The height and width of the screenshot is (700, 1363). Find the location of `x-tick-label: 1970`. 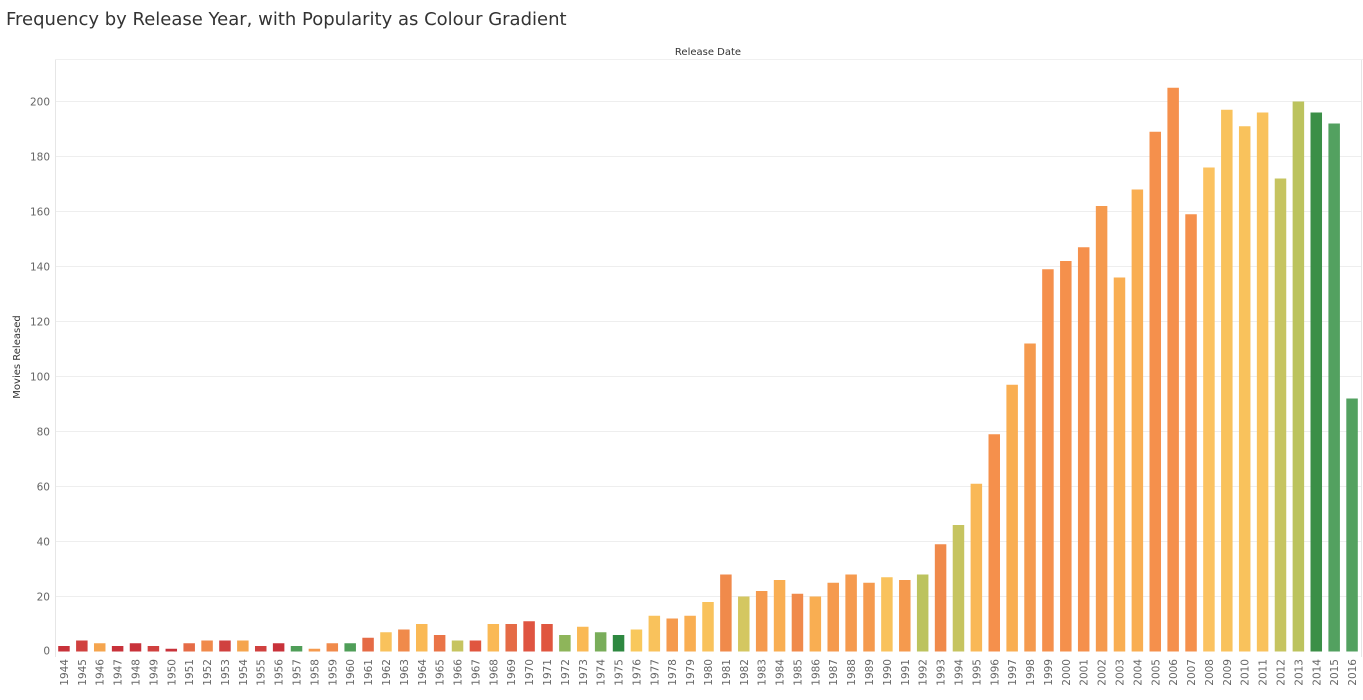

x-tick-label: 1970 is located at coordinates (530, 672).